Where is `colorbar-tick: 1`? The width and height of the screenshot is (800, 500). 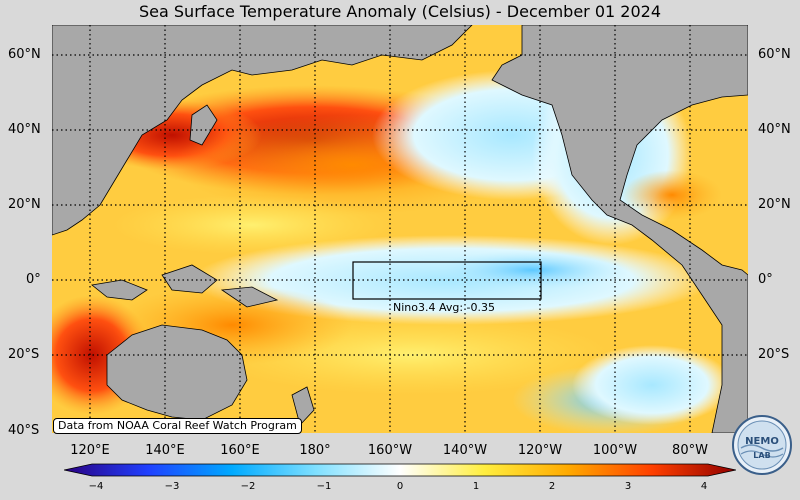
colorbar-tick: 1 is located at coordinates (476, 486).